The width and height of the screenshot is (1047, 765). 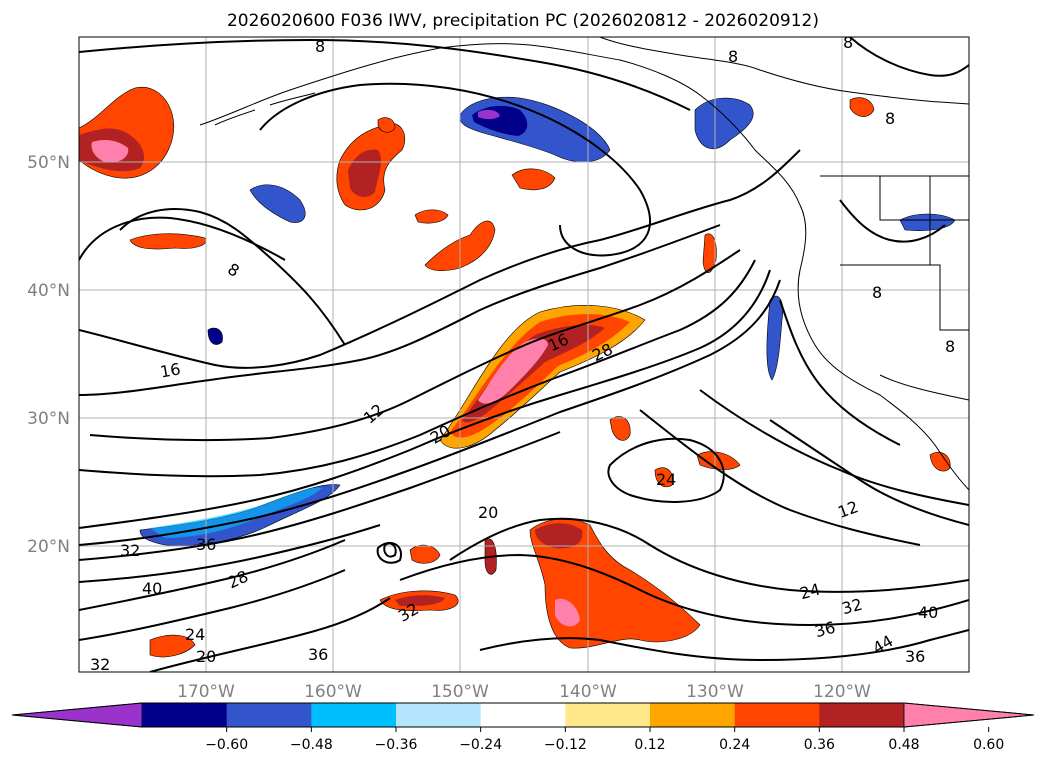 What do you see at coordinates (588, 692) in the screenshot?
I see `lon-label-140w: 140°W` at bounding box center [588, 692].